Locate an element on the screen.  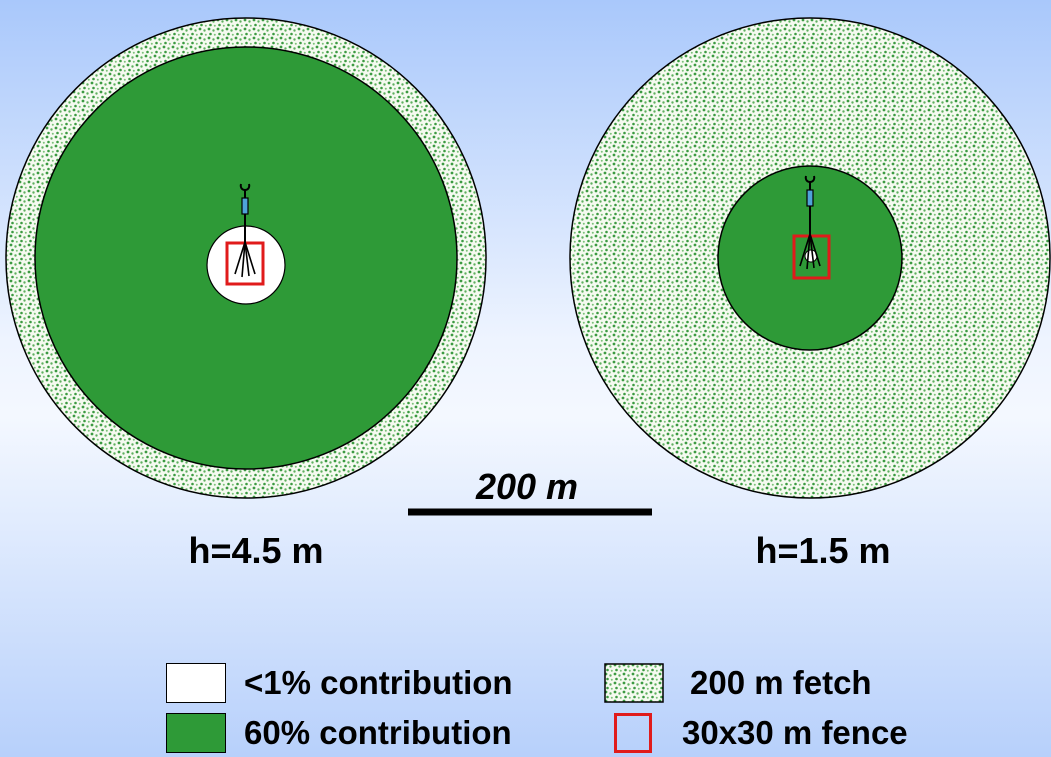
legend-item-sixty-percent: 60% contribution is located at coordinates (339, 733).